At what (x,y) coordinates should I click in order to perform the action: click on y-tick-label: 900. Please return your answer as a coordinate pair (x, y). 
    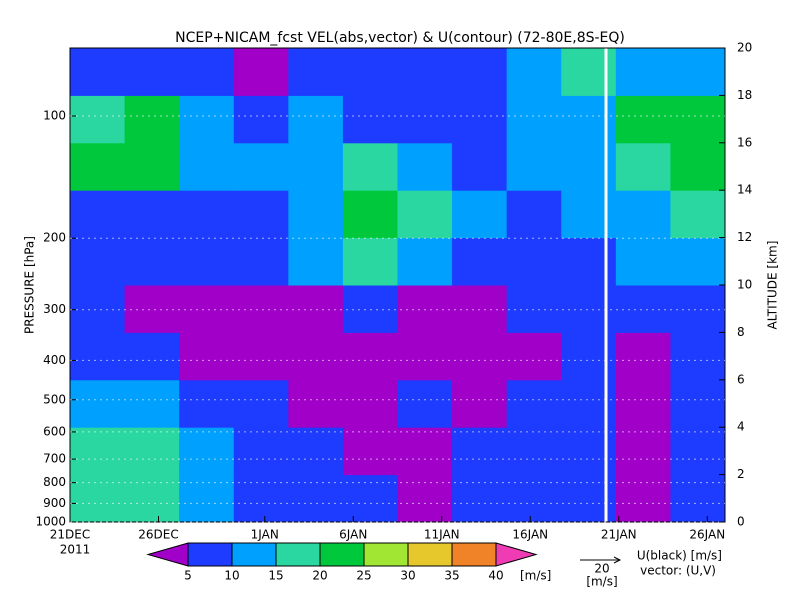
    Looking at the image, I should click on (54, 503).